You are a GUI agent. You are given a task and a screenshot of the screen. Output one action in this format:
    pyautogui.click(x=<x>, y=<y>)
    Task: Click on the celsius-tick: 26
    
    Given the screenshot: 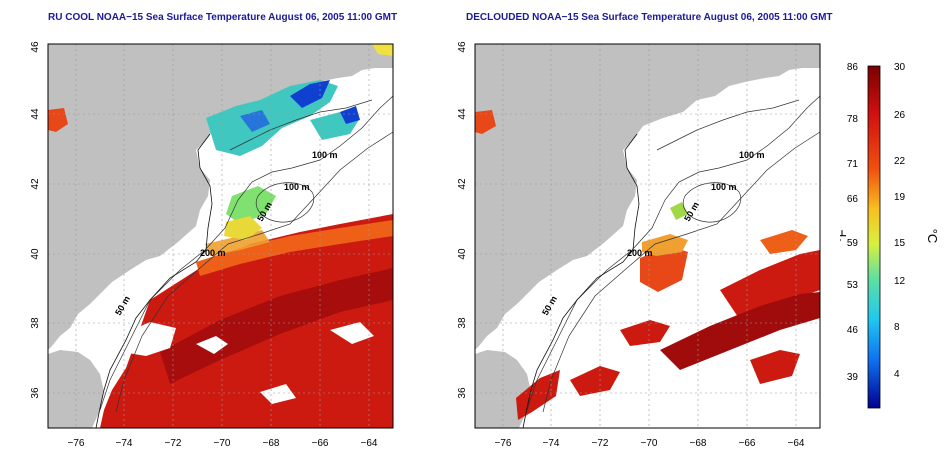 What is the action you would take?
    pyautogui.click(x=900, y=115)
    